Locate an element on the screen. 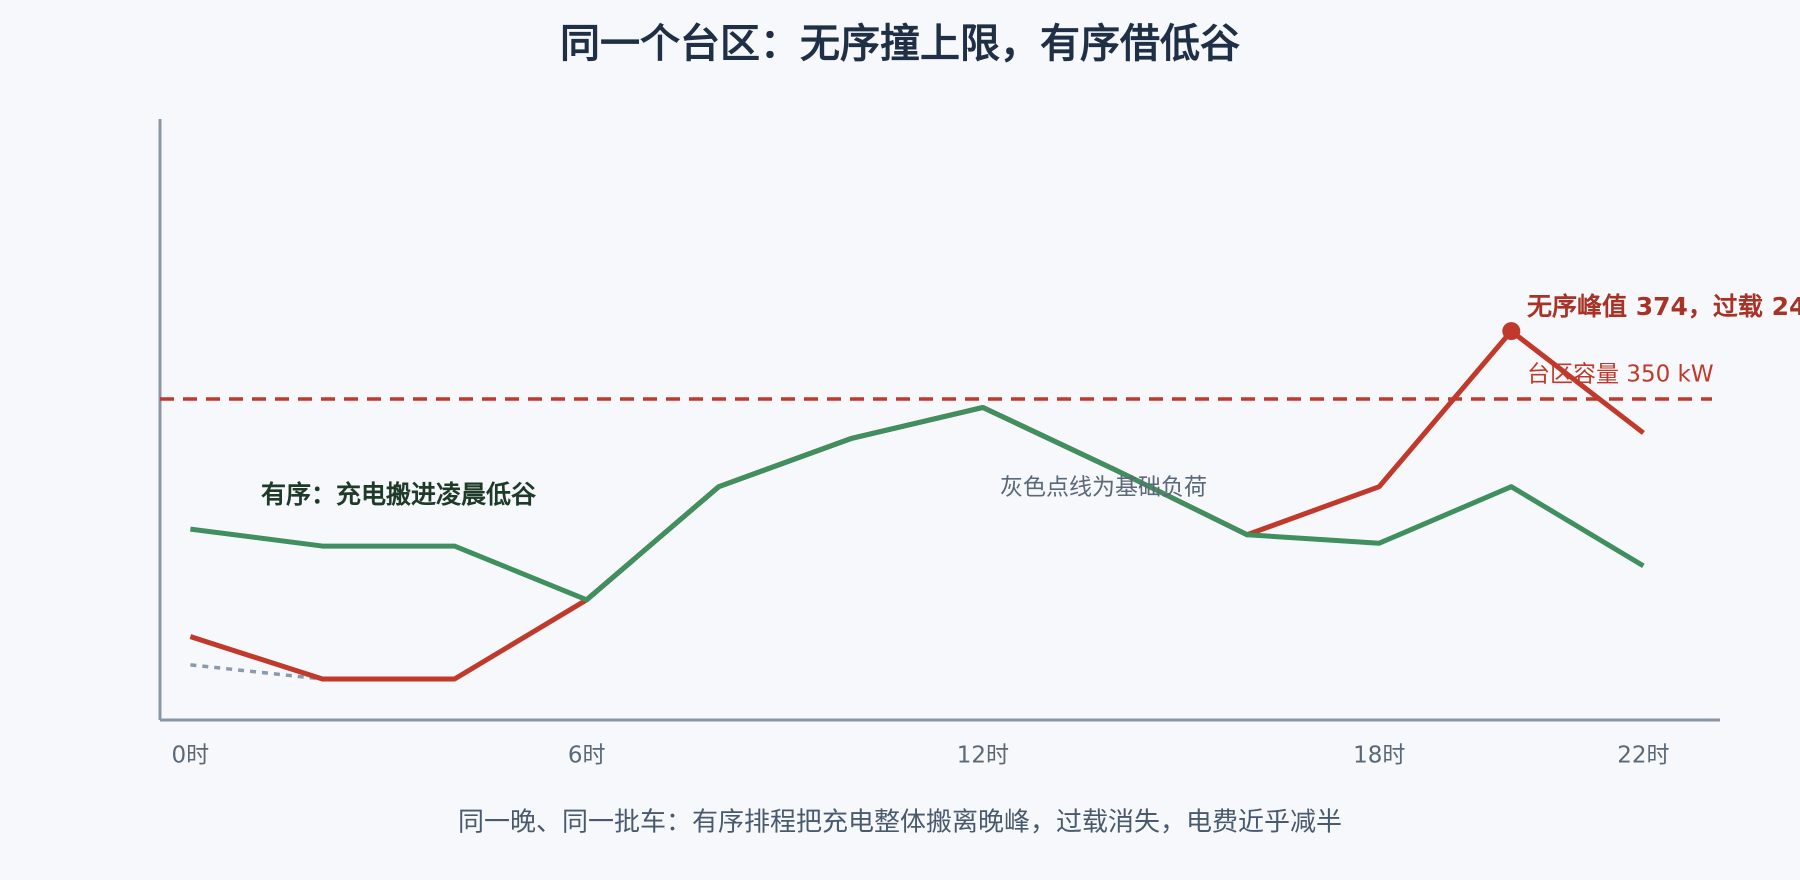  chart-title: 同一个台区：无序撞上限，有序借低谷 is located at coordinates (900, 44).